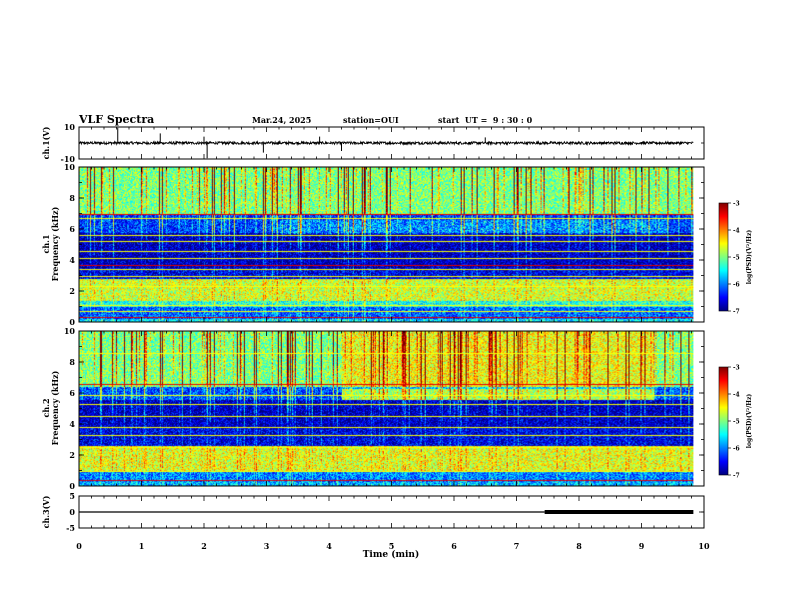 This screenshot has height=612, width=792. Describe the element at coordinates (55, 407) in the screenshot. I see `ch2-frequency-ylabel: Frequency (kHz)` at that location.